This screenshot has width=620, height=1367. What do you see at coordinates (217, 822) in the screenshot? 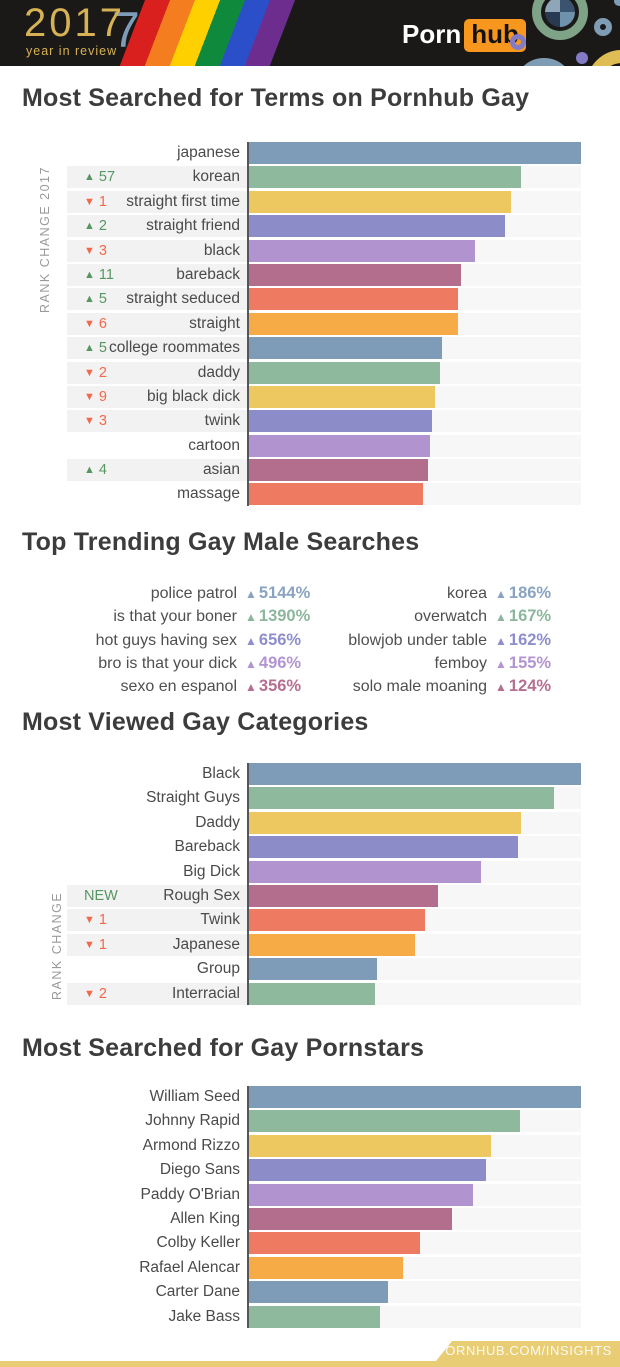
I see `bar-label: Daddy` at bounding box center [217, 822].